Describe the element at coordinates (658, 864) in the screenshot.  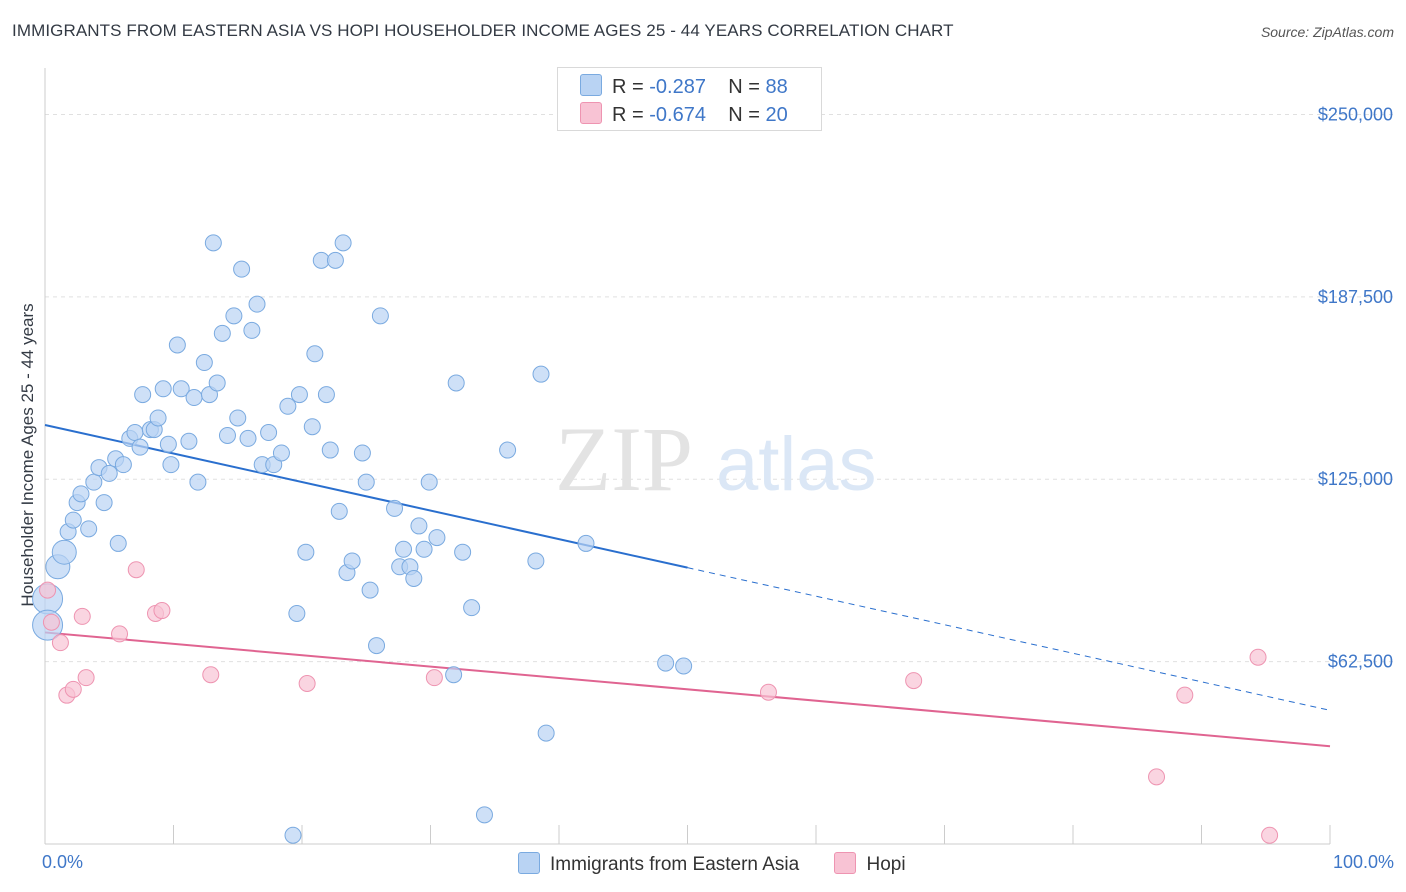
I see `series-legend-item-eastern-asia: Immigrants from Eastern Asia` at that location.